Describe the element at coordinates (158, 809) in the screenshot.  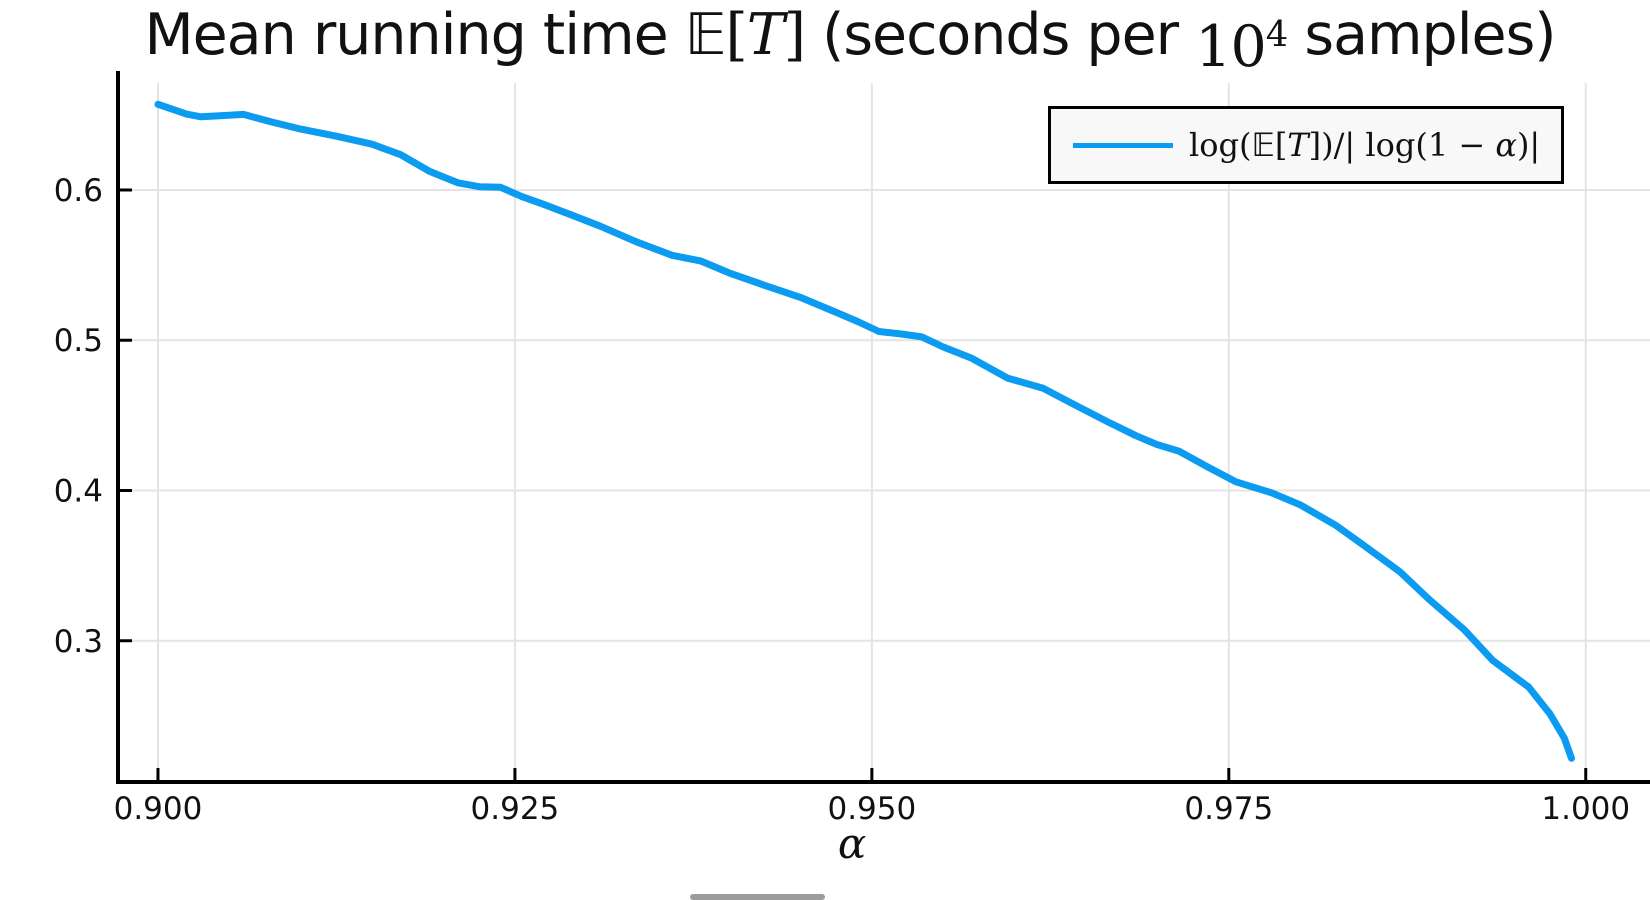
I see `x-tick-label: 0.900` at that location.